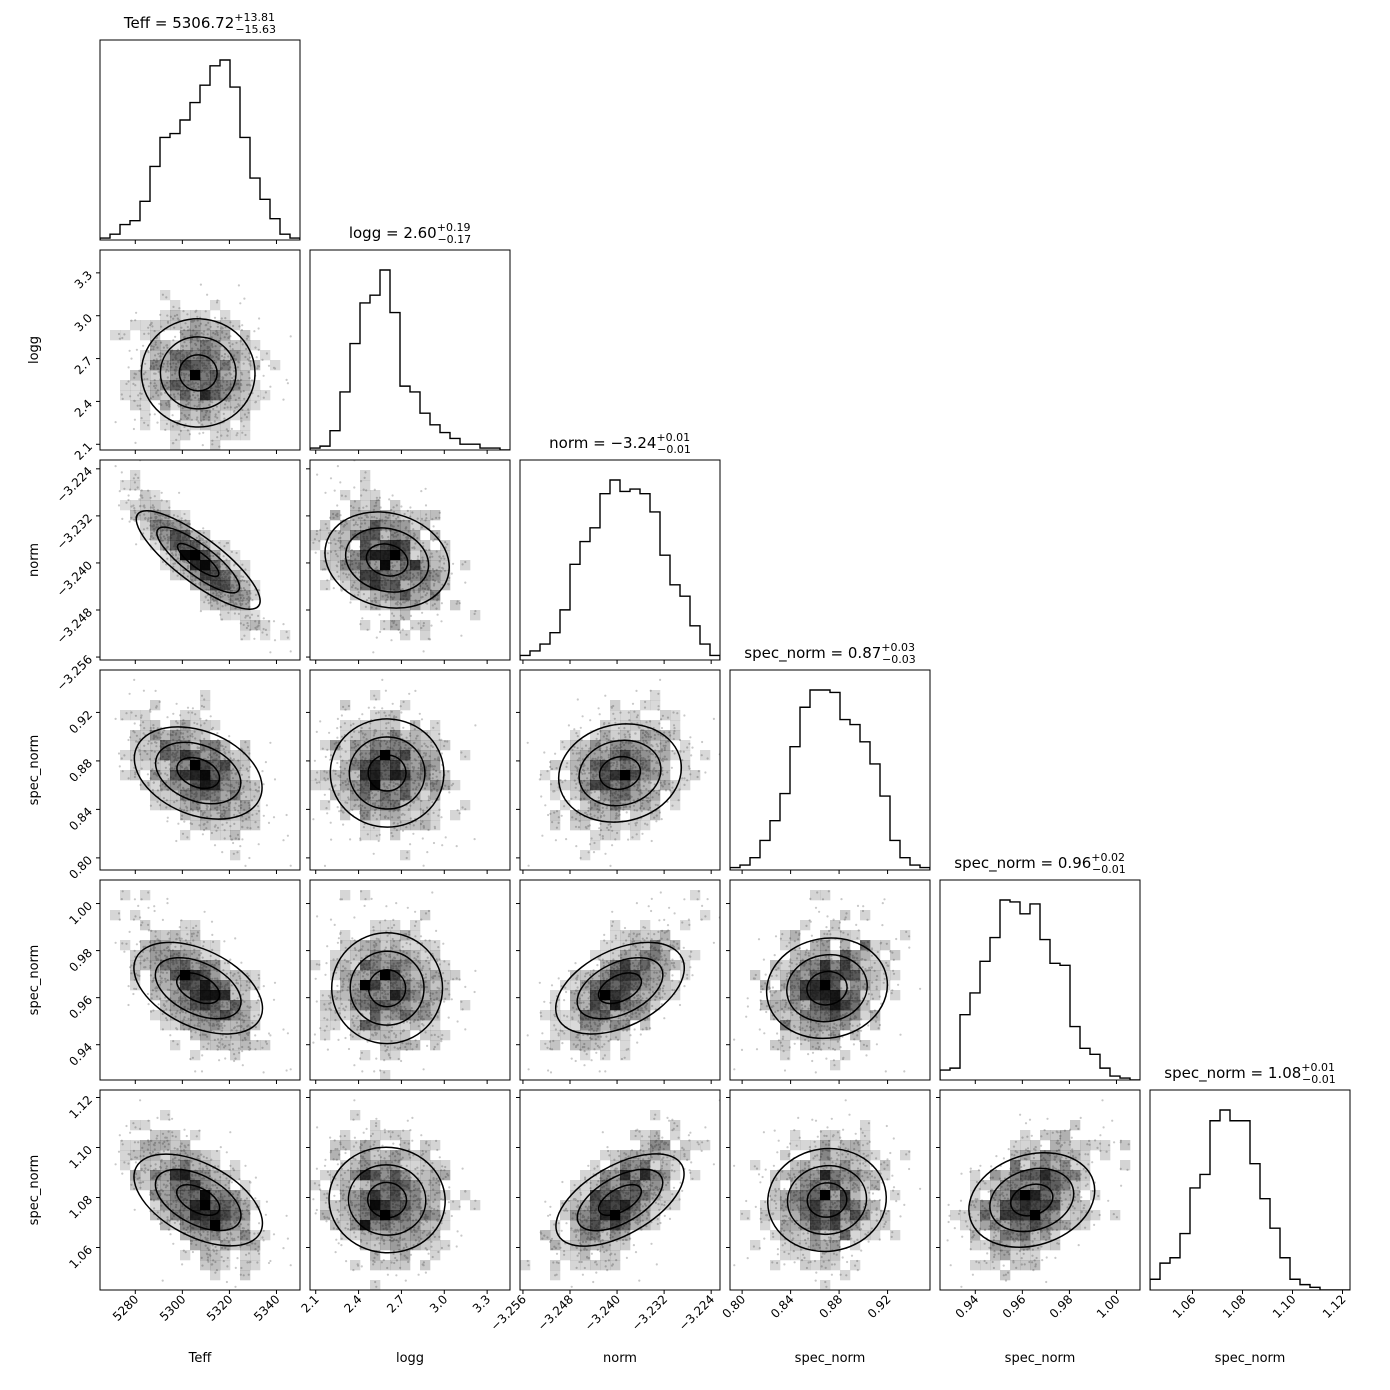  Describe the element at coordinates (419, 233) in the screenshot. I see `hist-title-median: 2.60` at that location.